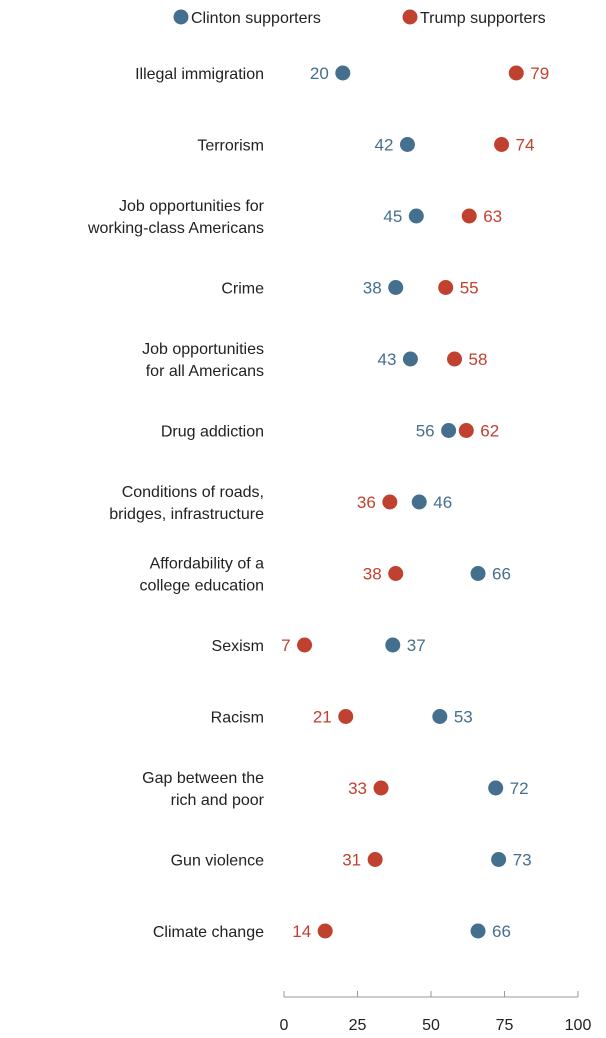 The image size is (606, 1038). Describe the element at coordinates (199, 74) in the screenshot. I see `category-label: Illegal immigration` at that location.